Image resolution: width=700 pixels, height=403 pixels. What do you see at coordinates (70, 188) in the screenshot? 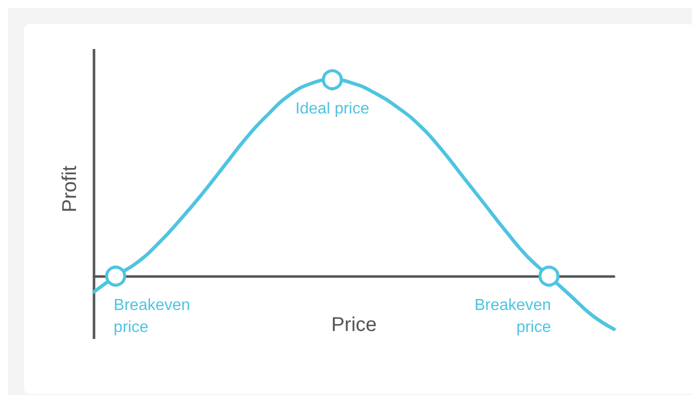
I see `y-axis-title: Profit` at bounding box center [70, 188].